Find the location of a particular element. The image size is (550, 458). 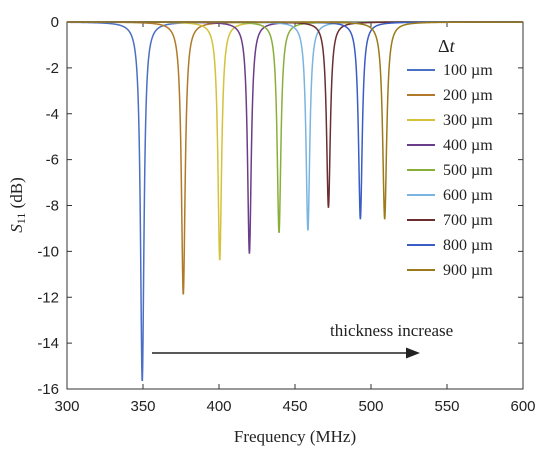

x-tick-label: 550 is located at coordinates (446, 406).